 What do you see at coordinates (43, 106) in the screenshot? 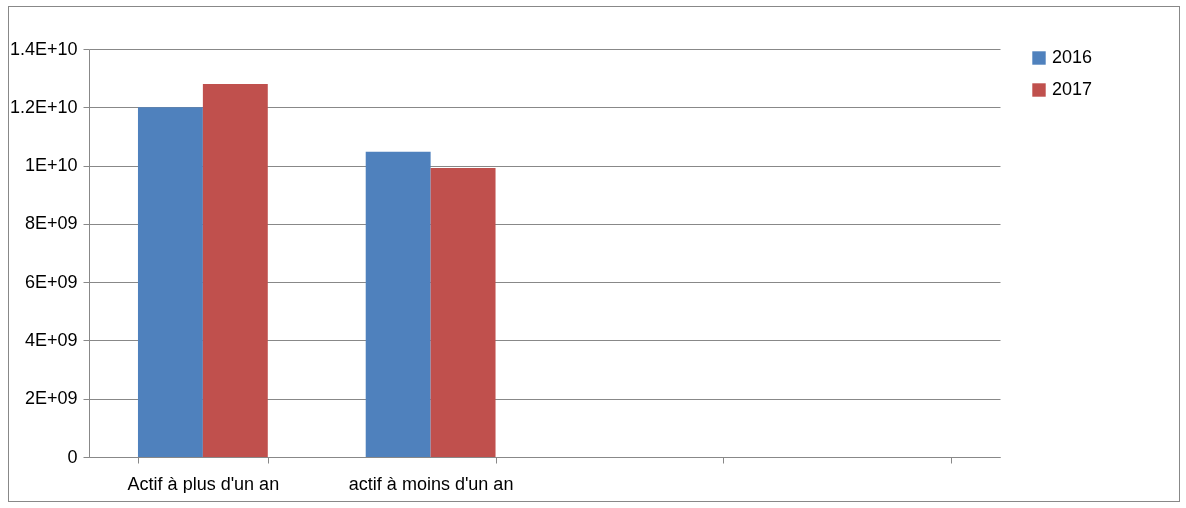
I see `y-tick-label: 1.2E+10` at bounding box center [43, 106].